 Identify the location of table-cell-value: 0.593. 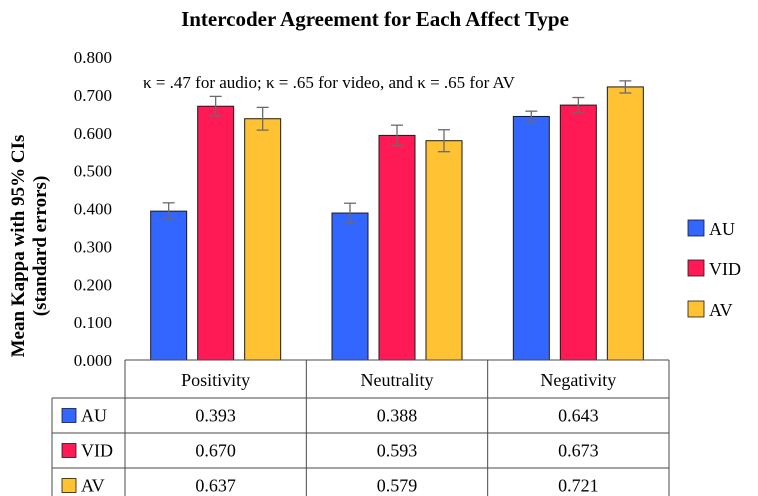
(397, 451).